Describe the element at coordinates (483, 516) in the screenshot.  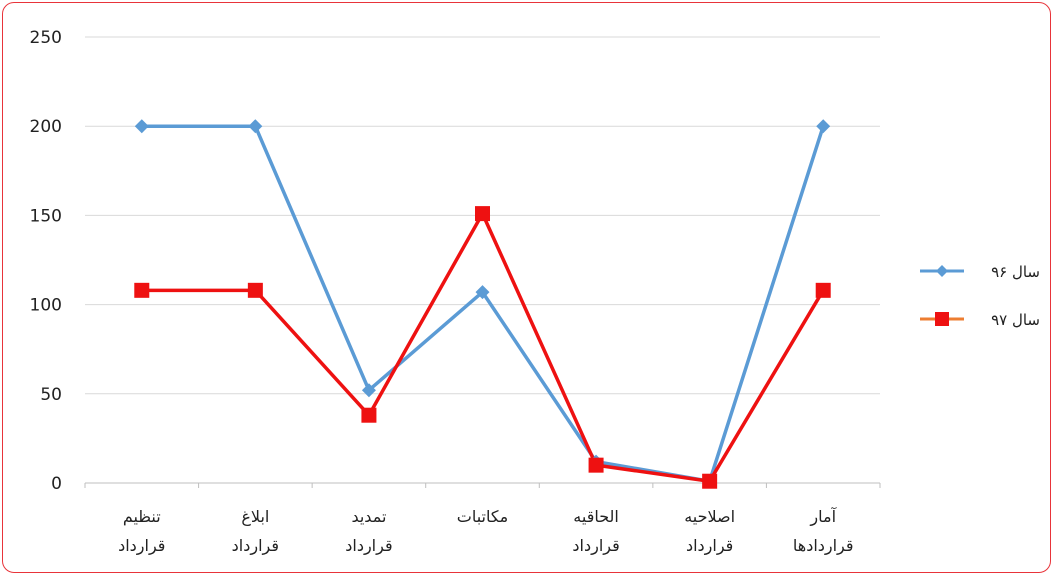
I see `x-category-label: مکاتبات` at that location.